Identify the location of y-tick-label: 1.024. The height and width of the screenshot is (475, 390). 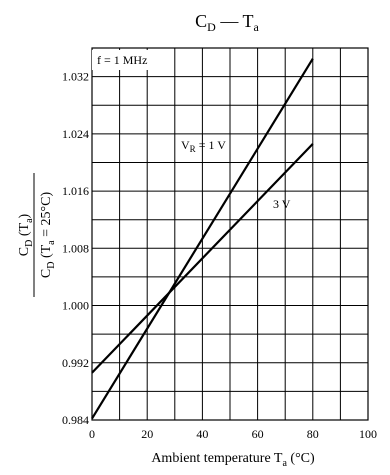
(75, 134).